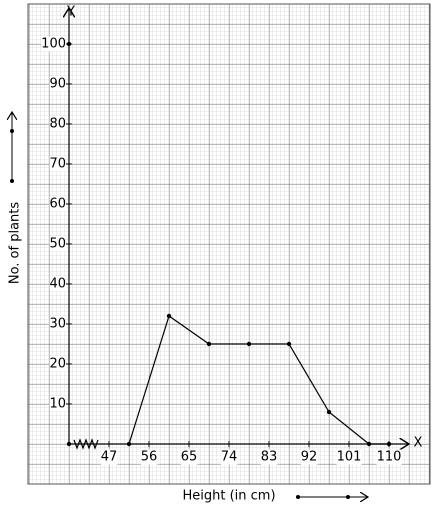  Describe the element at coordinates (15, 243) in the screenshot. I see `y-axis-label: No. of plants` at that location.